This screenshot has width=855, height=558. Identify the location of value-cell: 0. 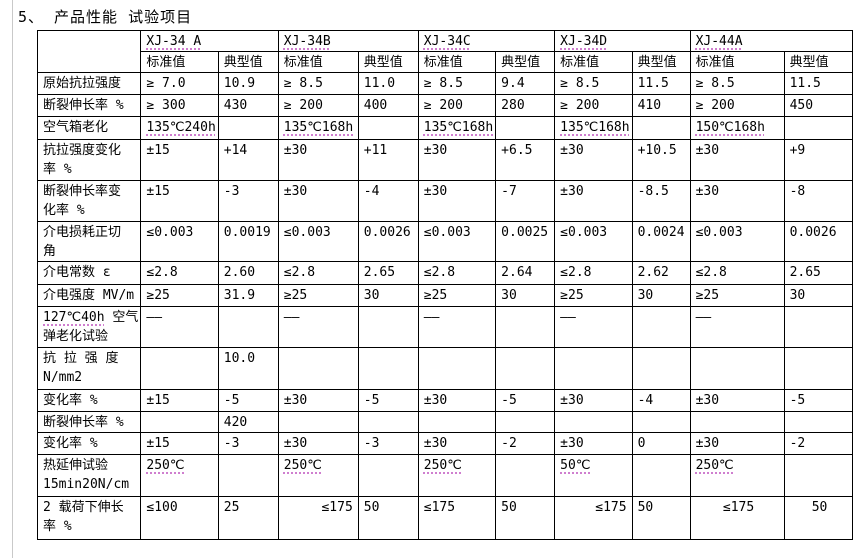
(661, 443).